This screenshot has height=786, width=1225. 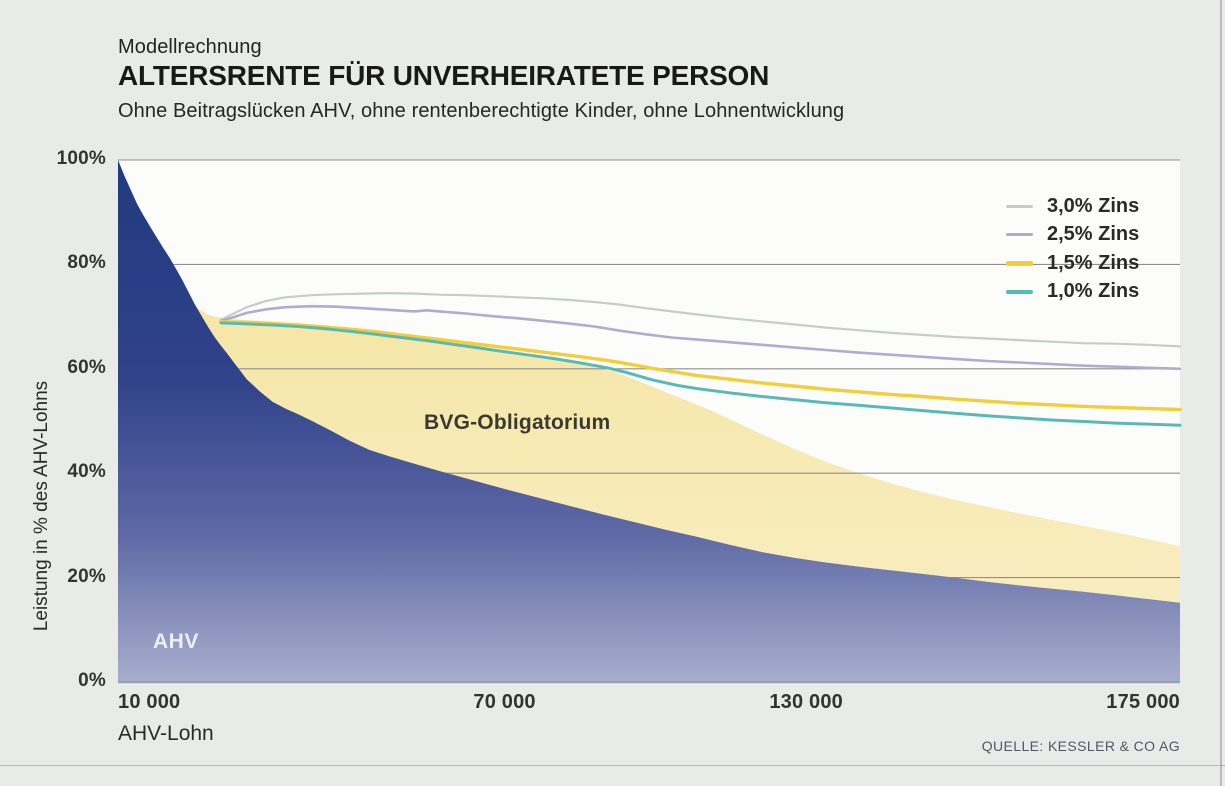 I want to click on frame-right-border, so click(x=1221, y=393).